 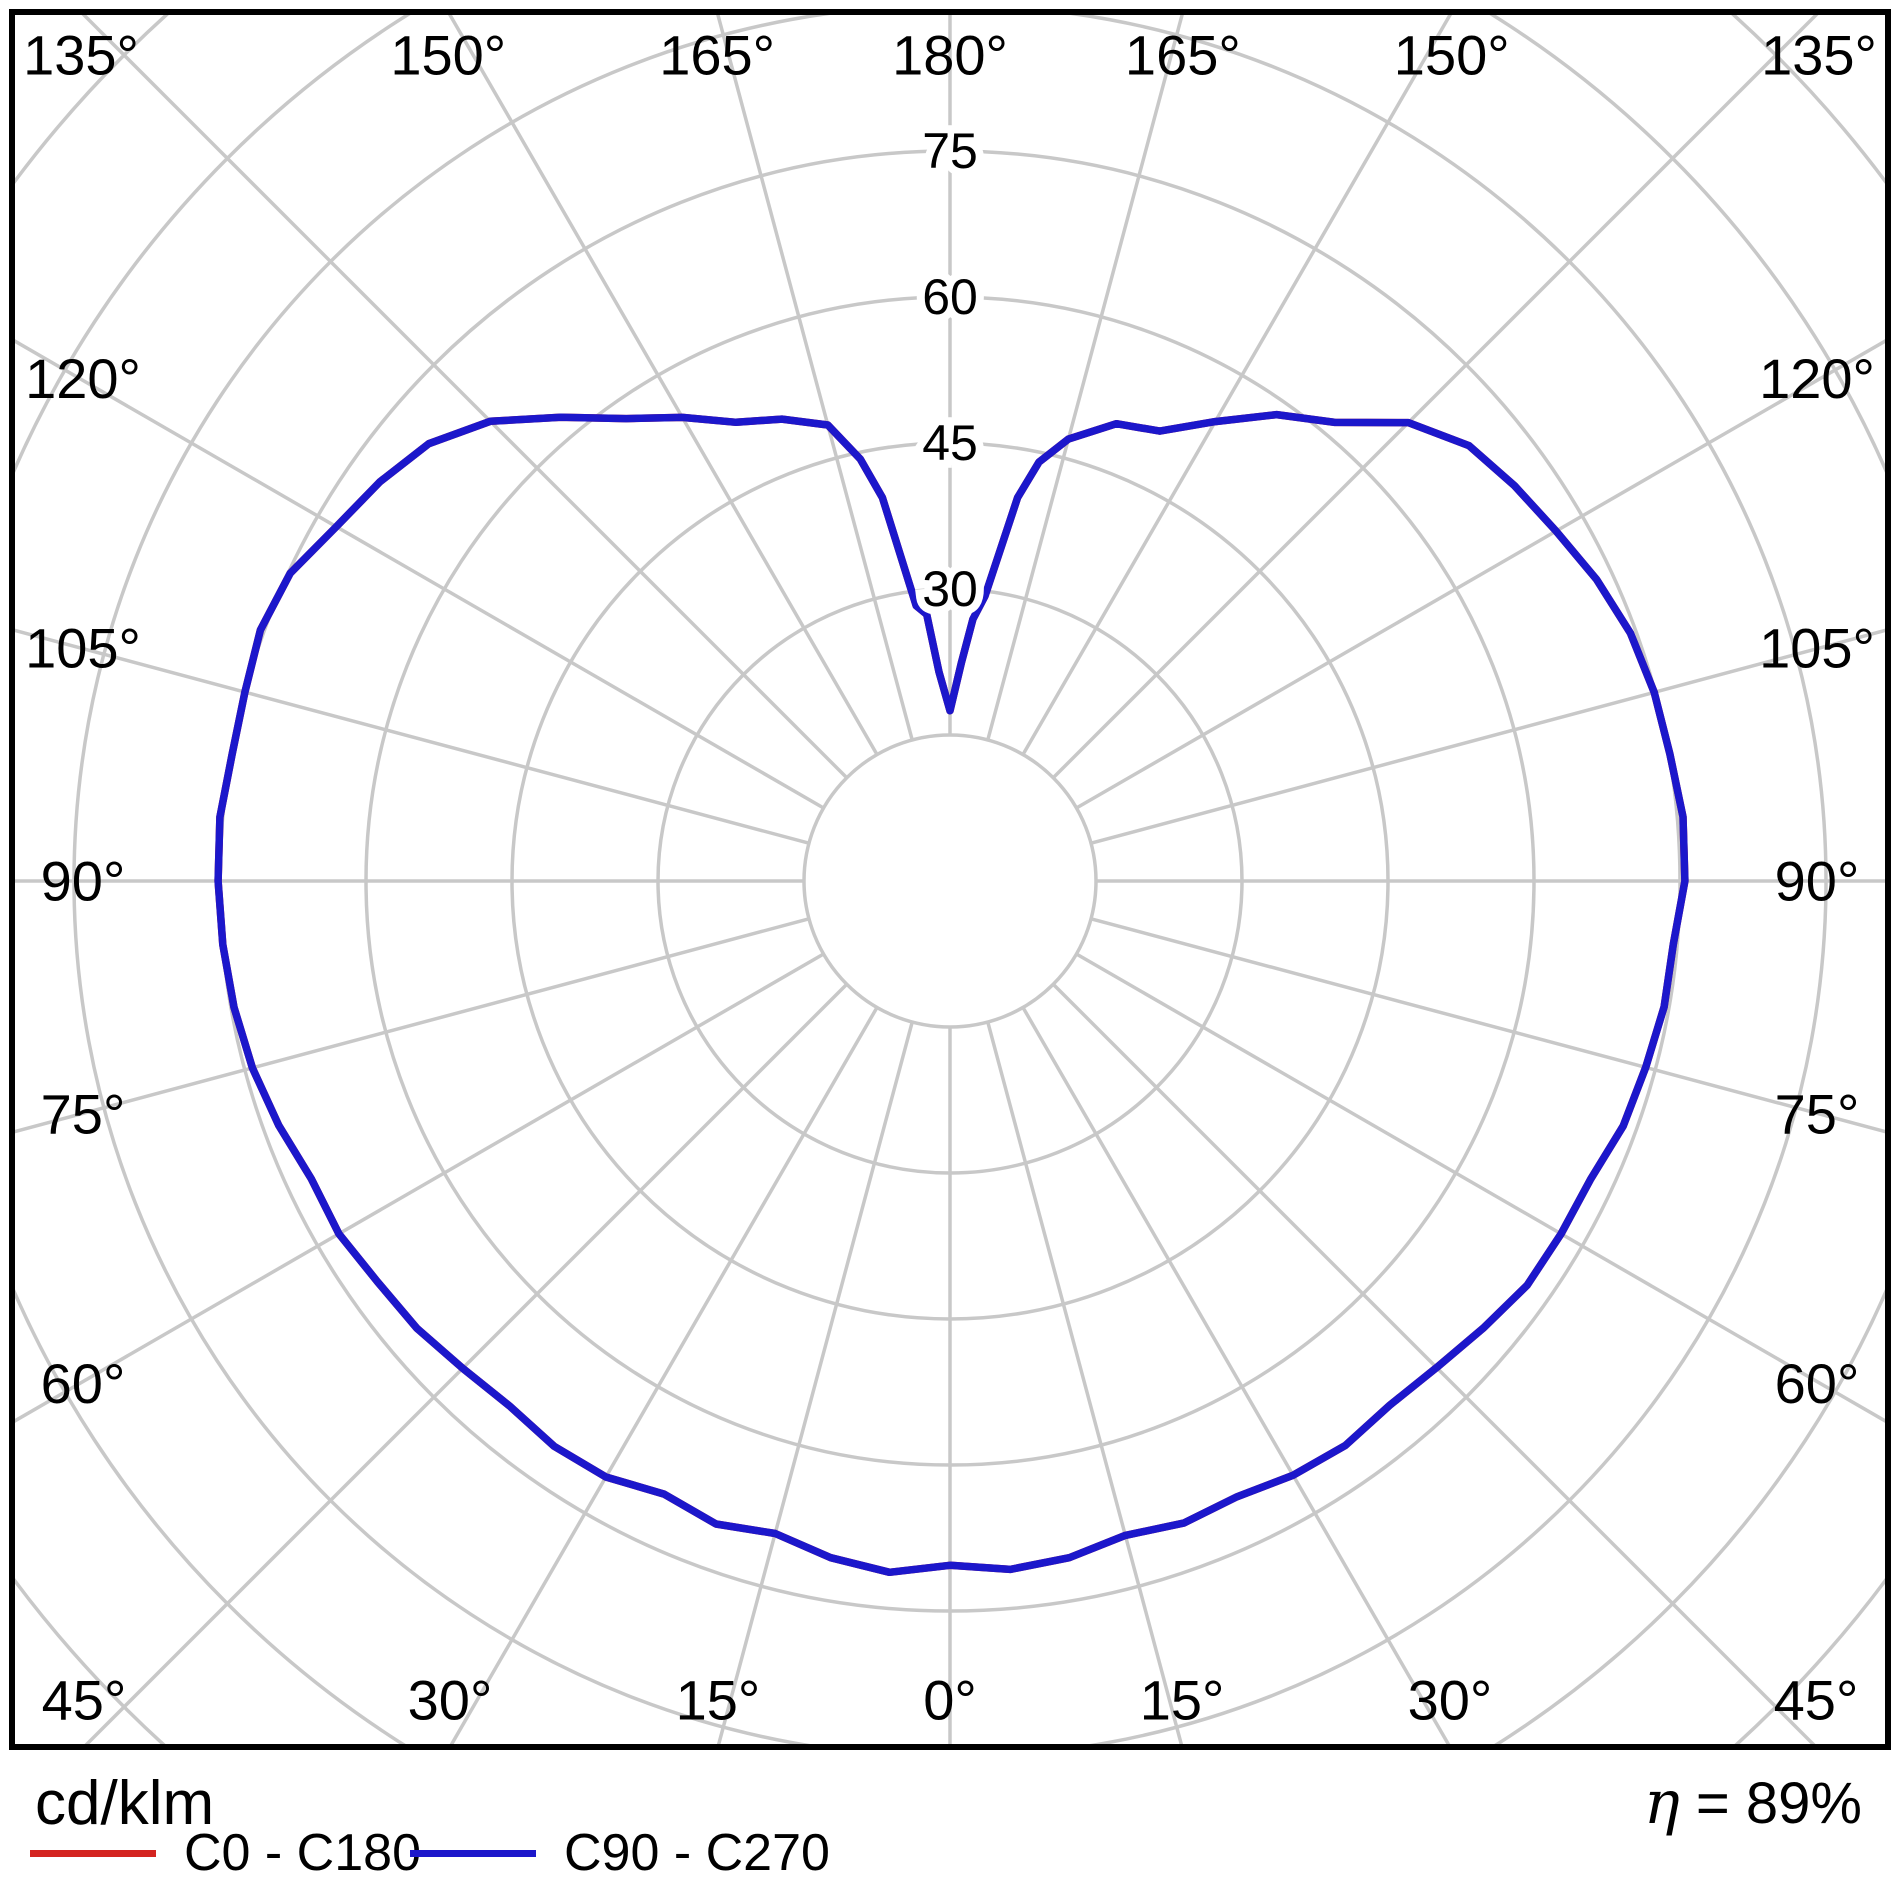 What do you see at coordinates (950, 589) in the screenshot?
I see `ring-label-30: 30` at bounding box center [950, 589].